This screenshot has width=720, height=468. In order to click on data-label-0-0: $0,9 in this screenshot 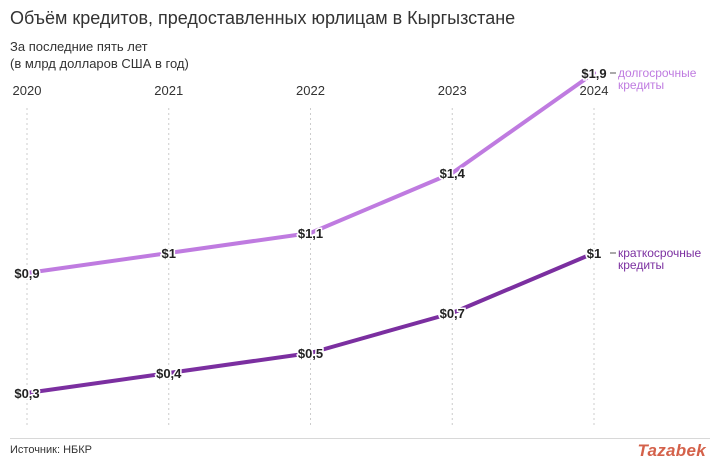, I will do `click(26, 273)`.